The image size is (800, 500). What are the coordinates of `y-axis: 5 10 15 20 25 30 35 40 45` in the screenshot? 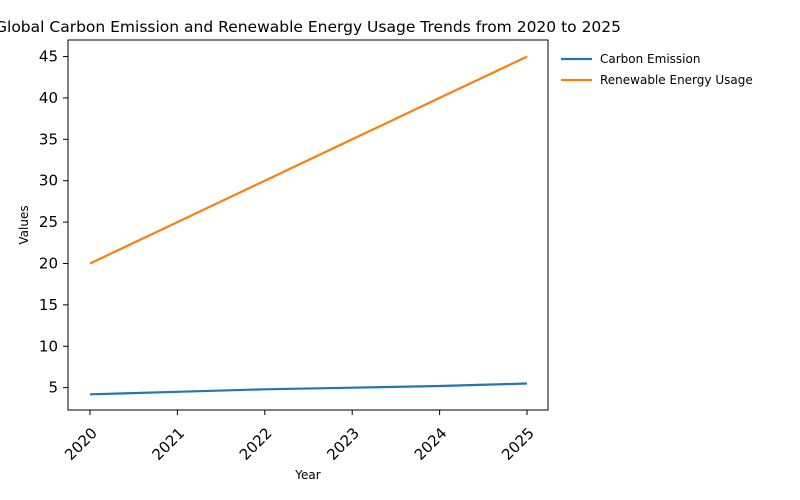 It's located at (53, 222).